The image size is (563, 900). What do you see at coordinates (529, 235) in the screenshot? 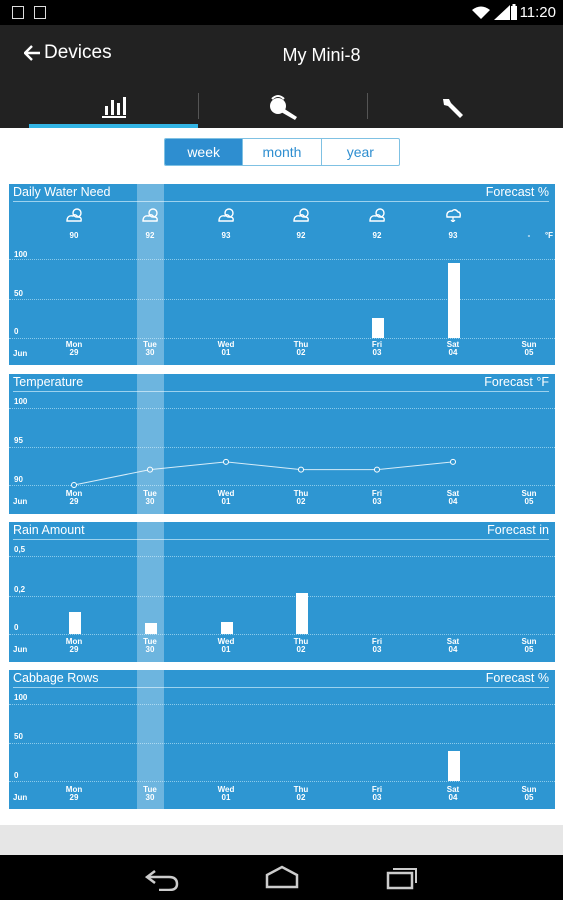
I see `forecast-temp: -` at bounding box center [529, 235].